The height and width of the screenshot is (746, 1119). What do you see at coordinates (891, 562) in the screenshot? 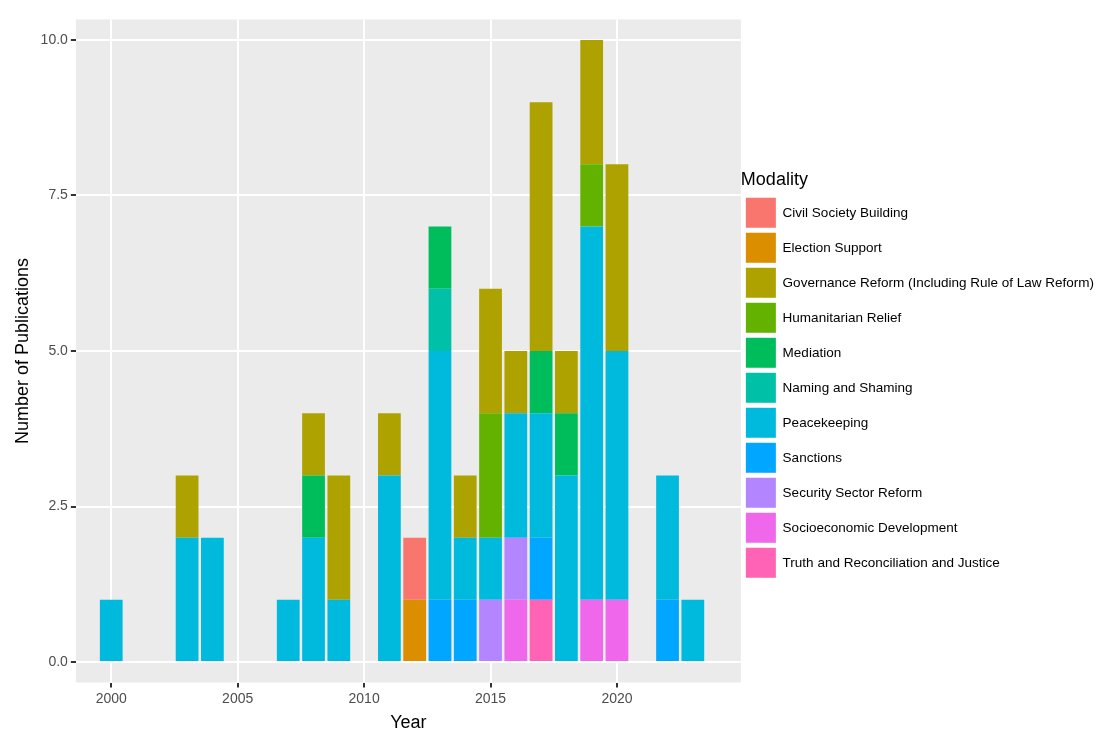
I see `legend-label: Truth and Reconciliation and Justice` at bounding box center [891, 562].